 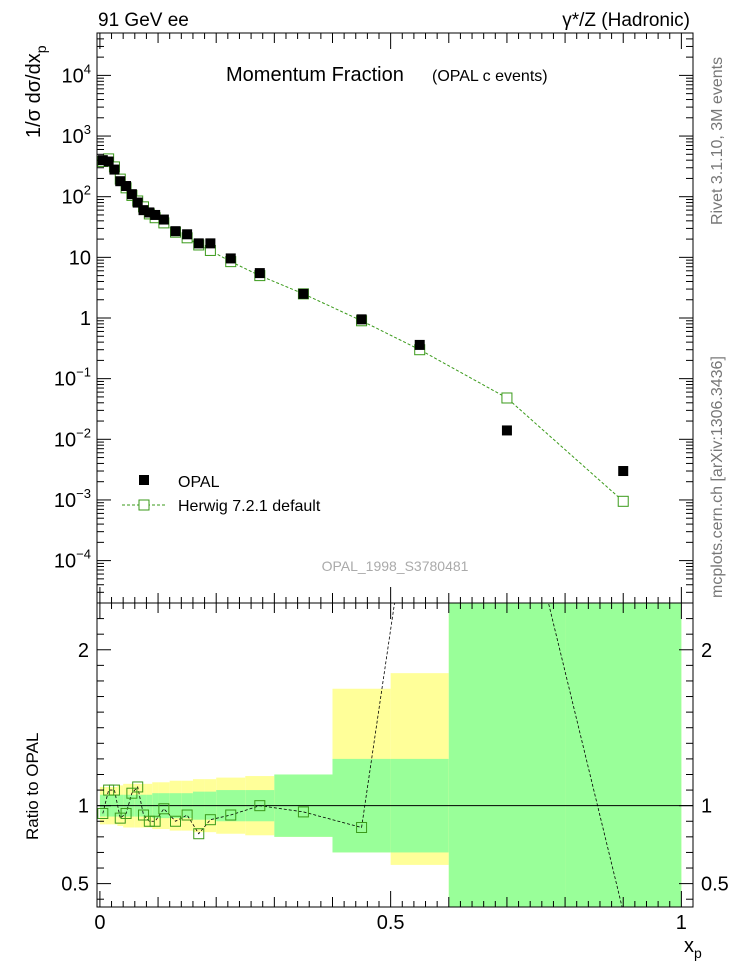 I want to click on ratio-xlabel-sub: p, so click(x=698, y=953).